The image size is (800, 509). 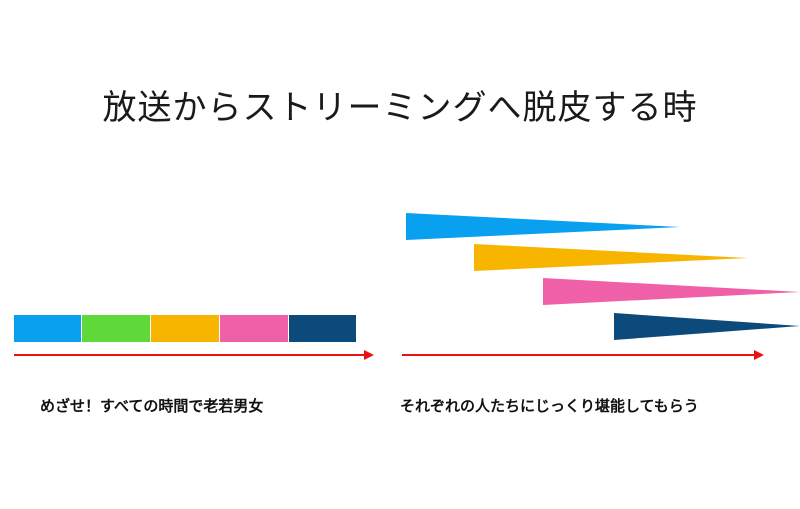 I want to click on segment-green, so click(x=116, y=328).